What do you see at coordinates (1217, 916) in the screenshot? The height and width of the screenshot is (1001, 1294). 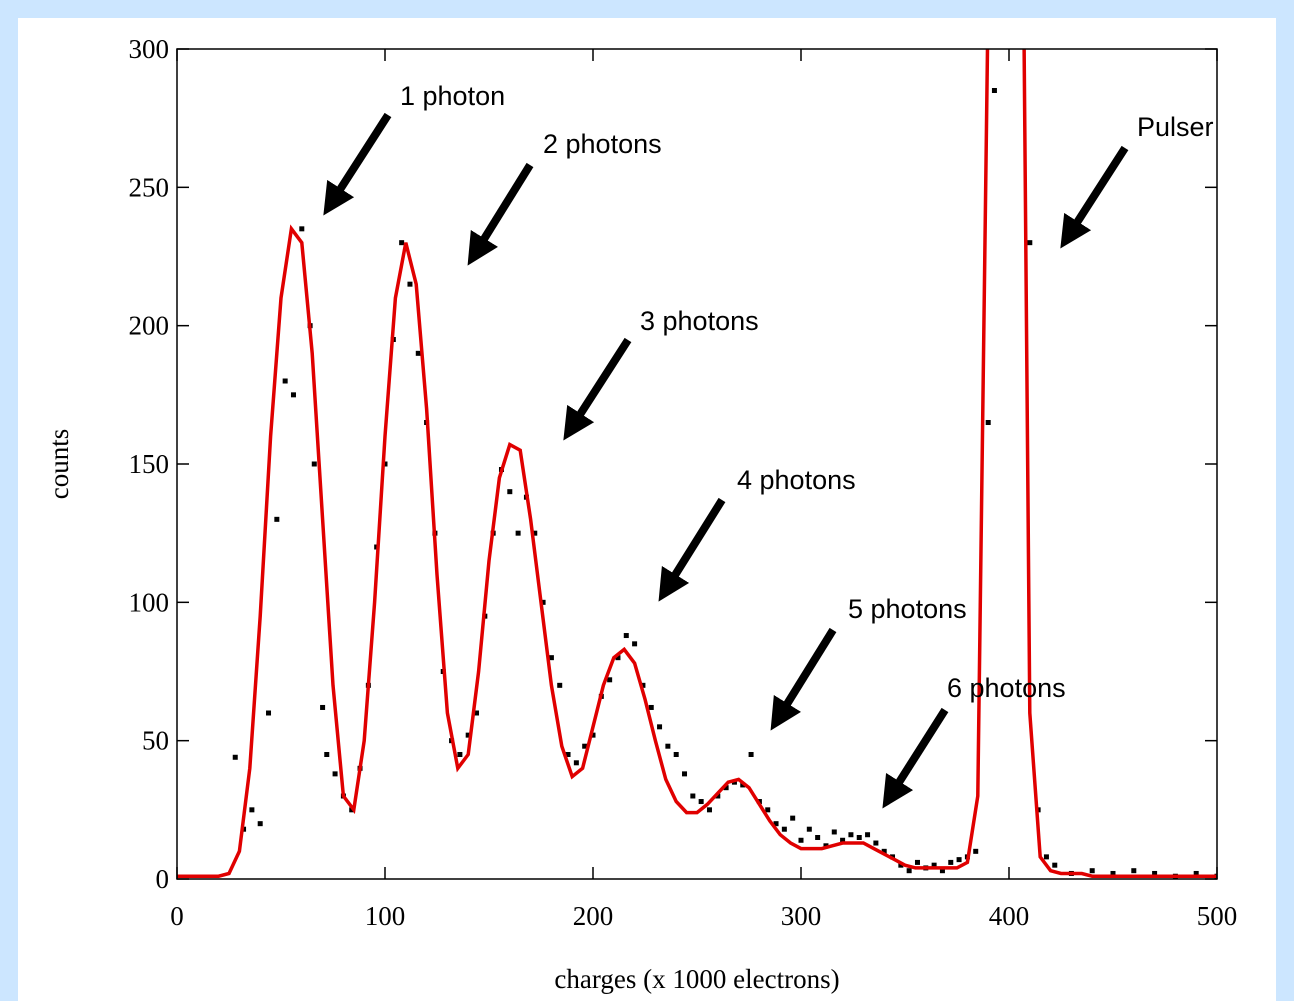 I see `x-tick-label: 500` at bounding box center [1217, 916].